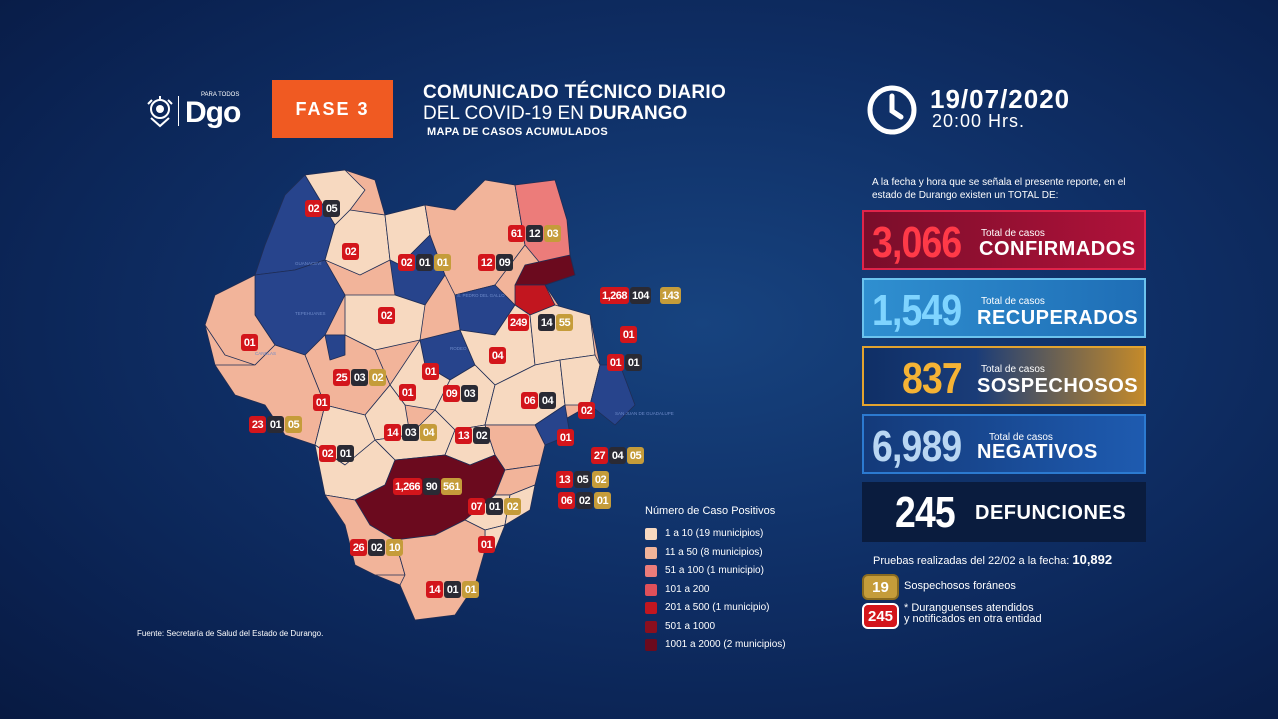 The width and height of the screenshot is (1278, 719). I want to click on map-chip-coneto: 01, so click(430, 371).